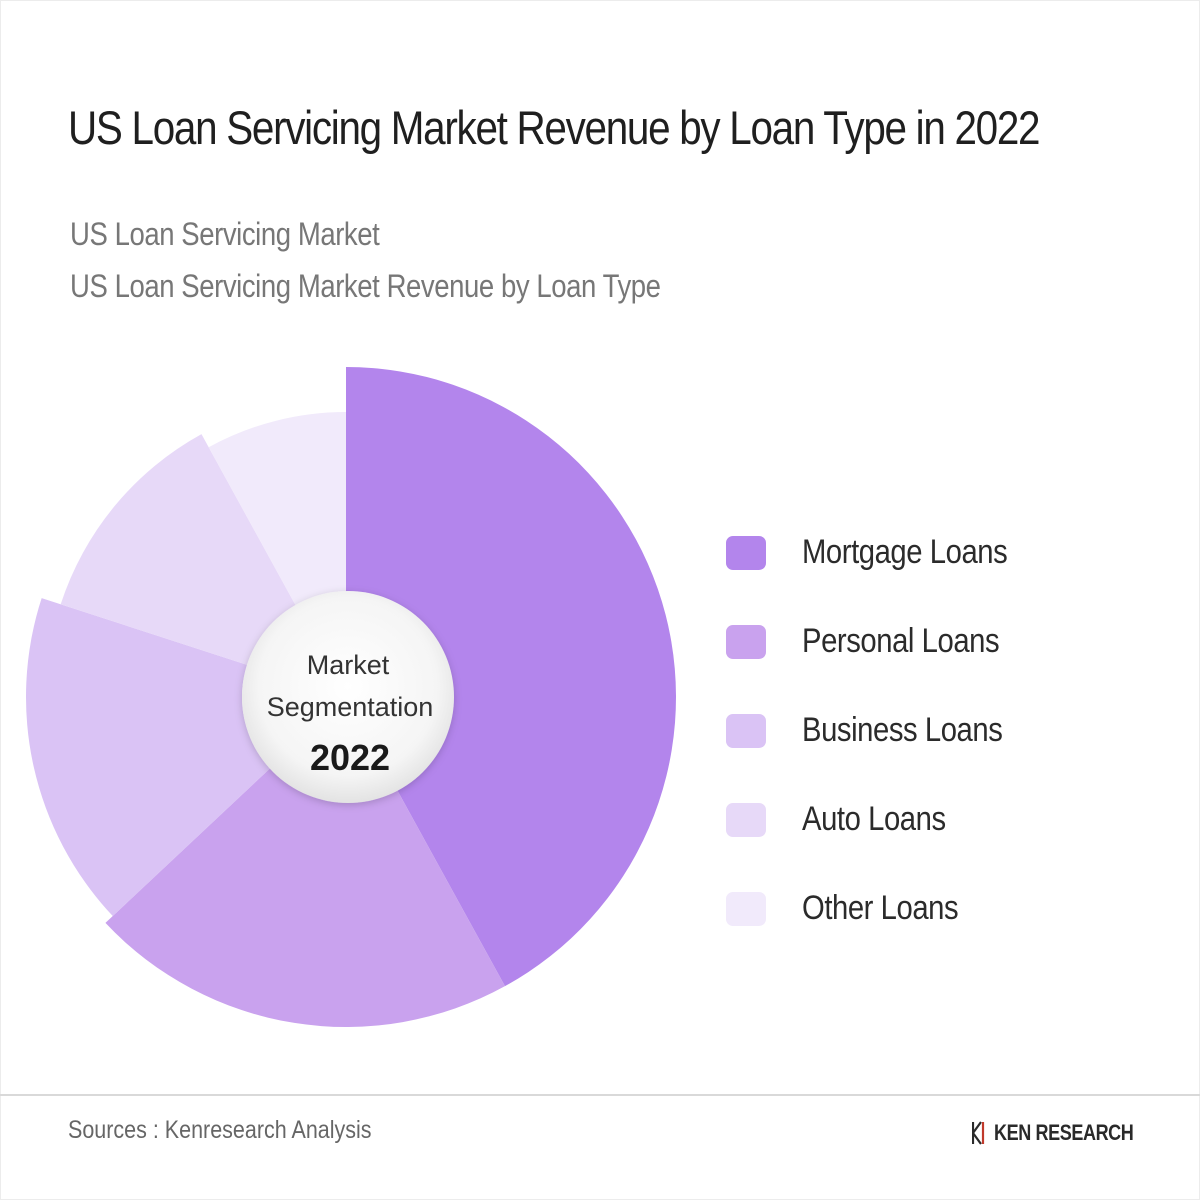  I want to click on brand-logo: KEN RESEARCH, so click(1068, 1133).